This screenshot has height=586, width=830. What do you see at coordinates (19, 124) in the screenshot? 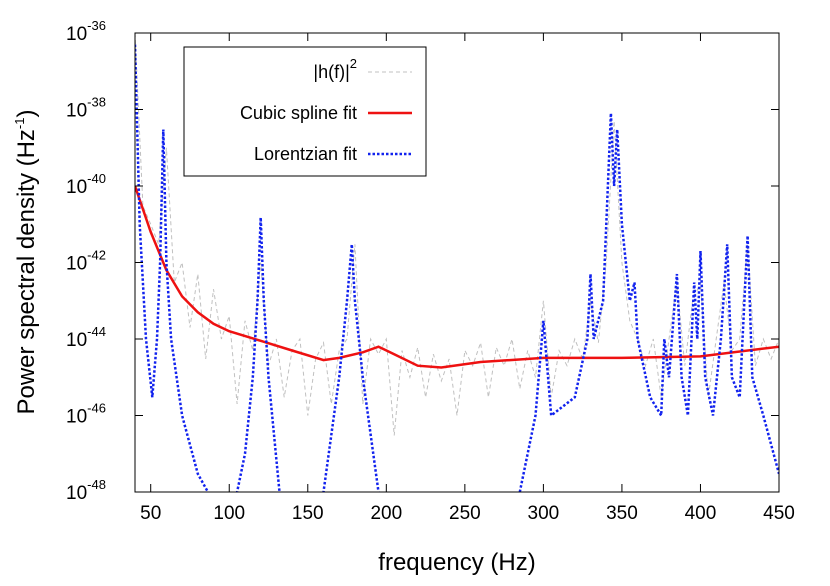
I see `y-axis-label-exponent: -1` at bounding box center [19, 124].